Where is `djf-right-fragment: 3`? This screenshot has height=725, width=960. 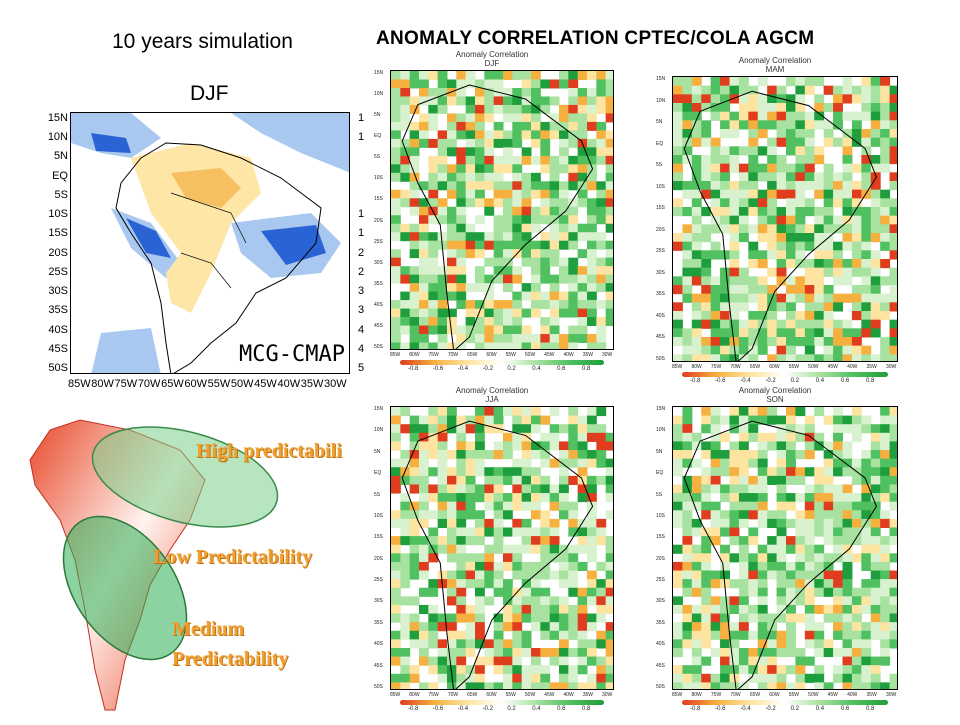 djf-right-fragment: 3 is located at coordinates (361, 291).